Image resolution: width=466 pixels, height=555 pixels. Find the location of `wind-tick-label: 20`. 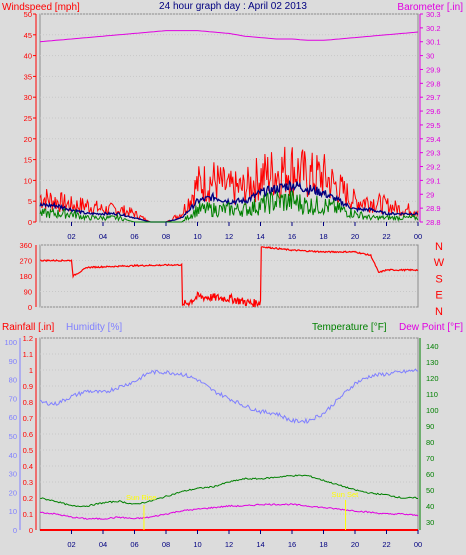

wind-tick-label: 20 is located at coordinates (28, 139).